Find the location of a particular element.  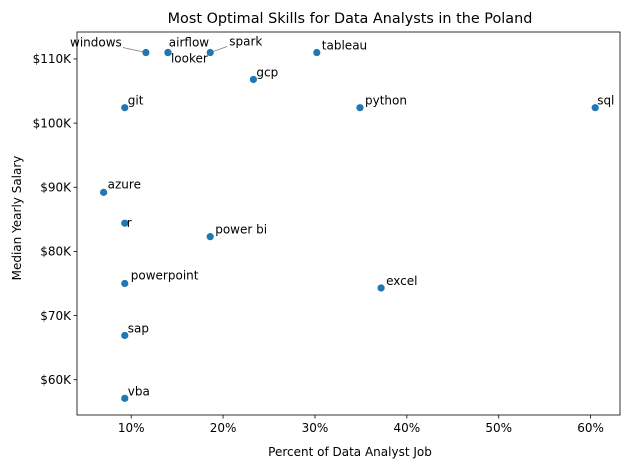

y-axis-label: Median Yearly Salary is located at coordinates (17, 218).